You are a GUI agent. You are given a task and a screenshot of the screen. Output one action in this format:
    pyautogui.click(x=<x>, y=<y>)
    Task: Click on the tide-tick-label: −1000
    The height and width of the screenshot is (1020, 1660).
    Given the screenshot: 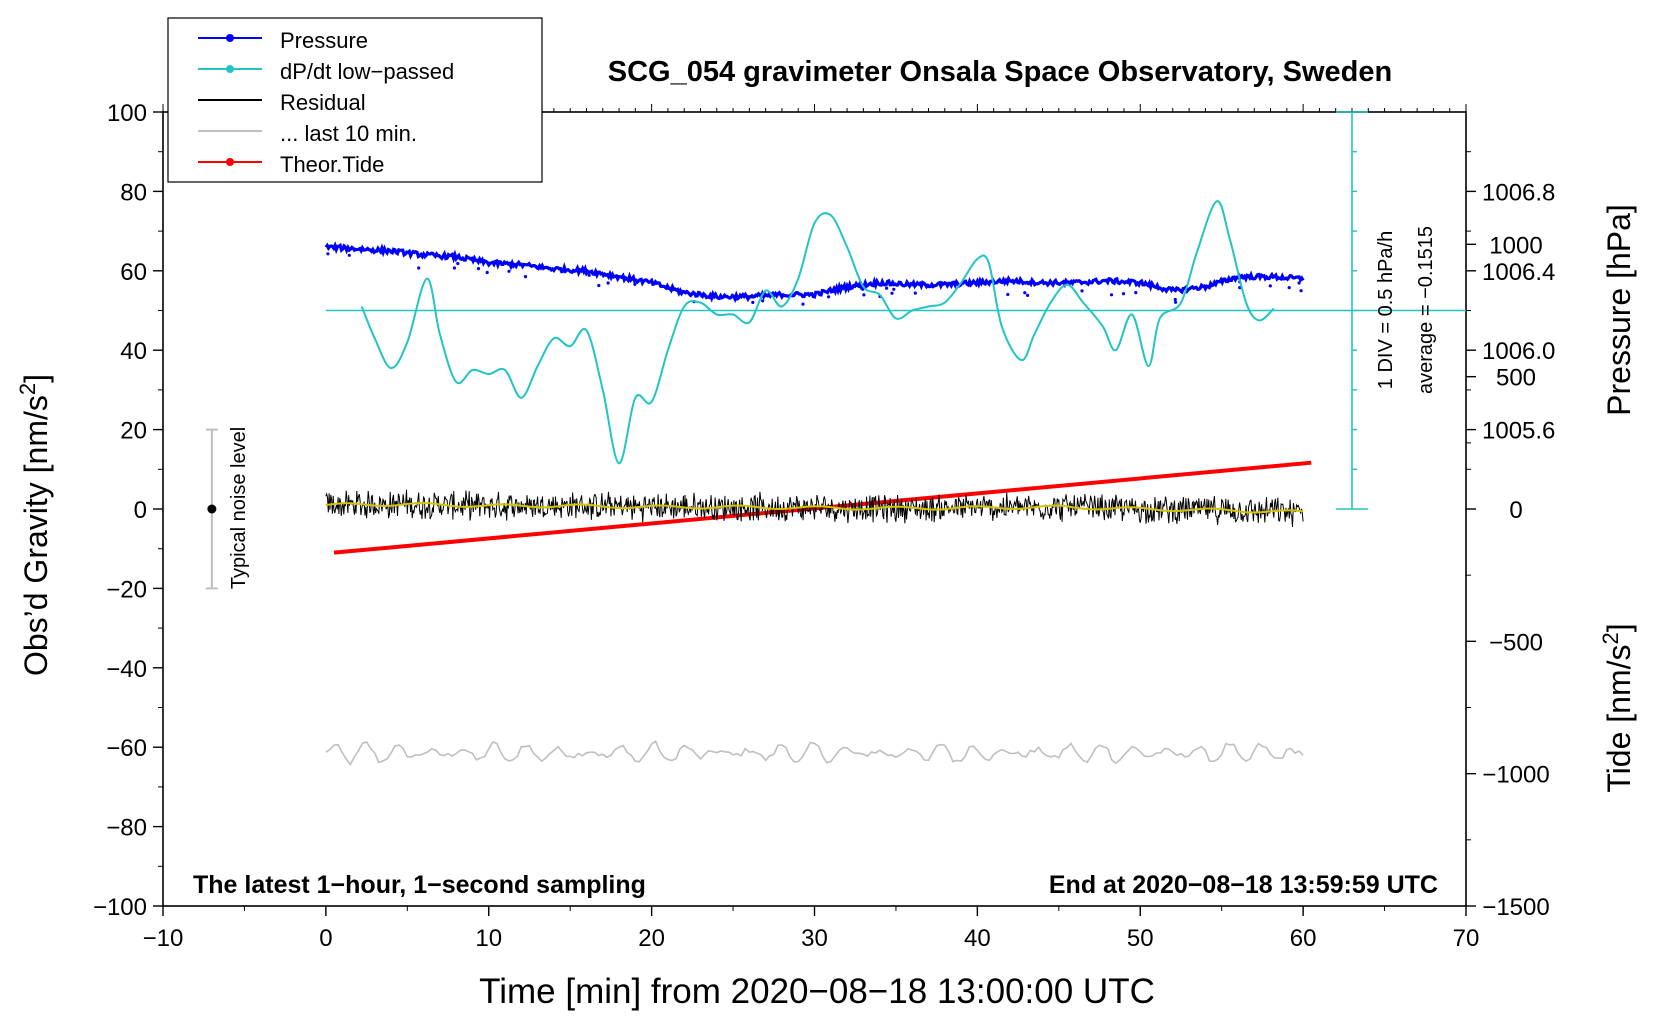 What is the action you would take?
    pyautogui.click(x=1515, y=775)
    